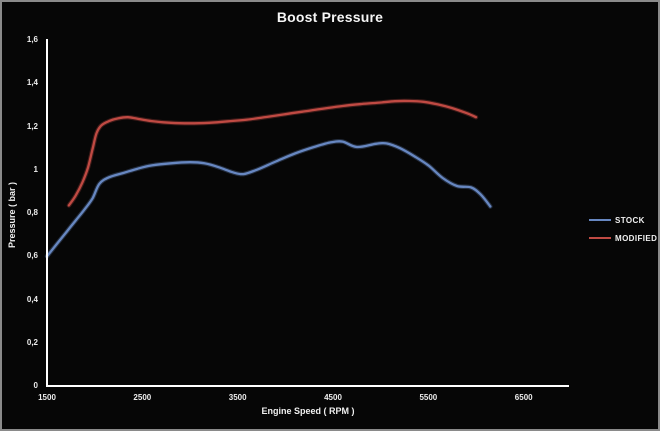 The image size is (660, 431). Describe the element at coordinates (523, 397) in the screenshot. I see `x-tick-label: 6500` at that location.